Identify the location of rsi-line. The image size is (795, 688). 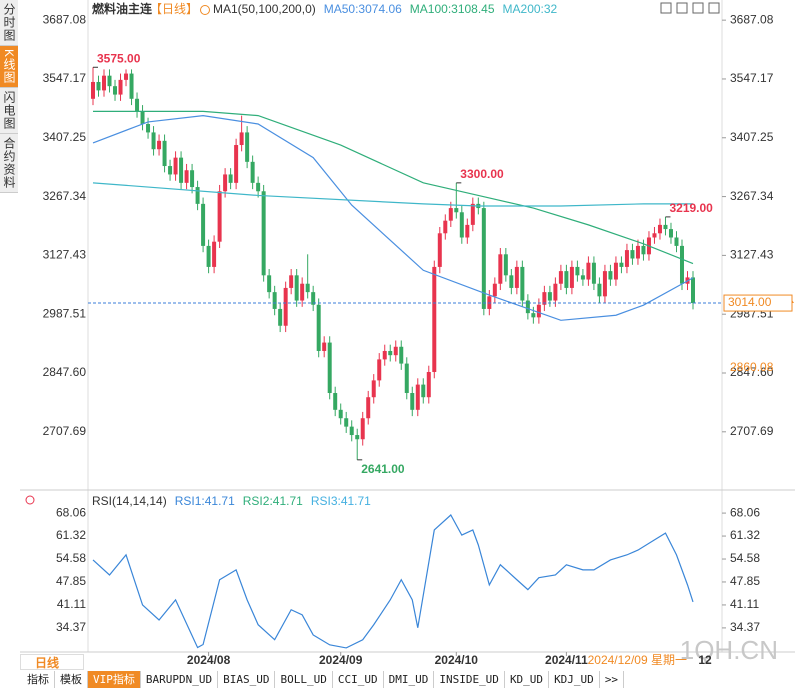
(393, 581).